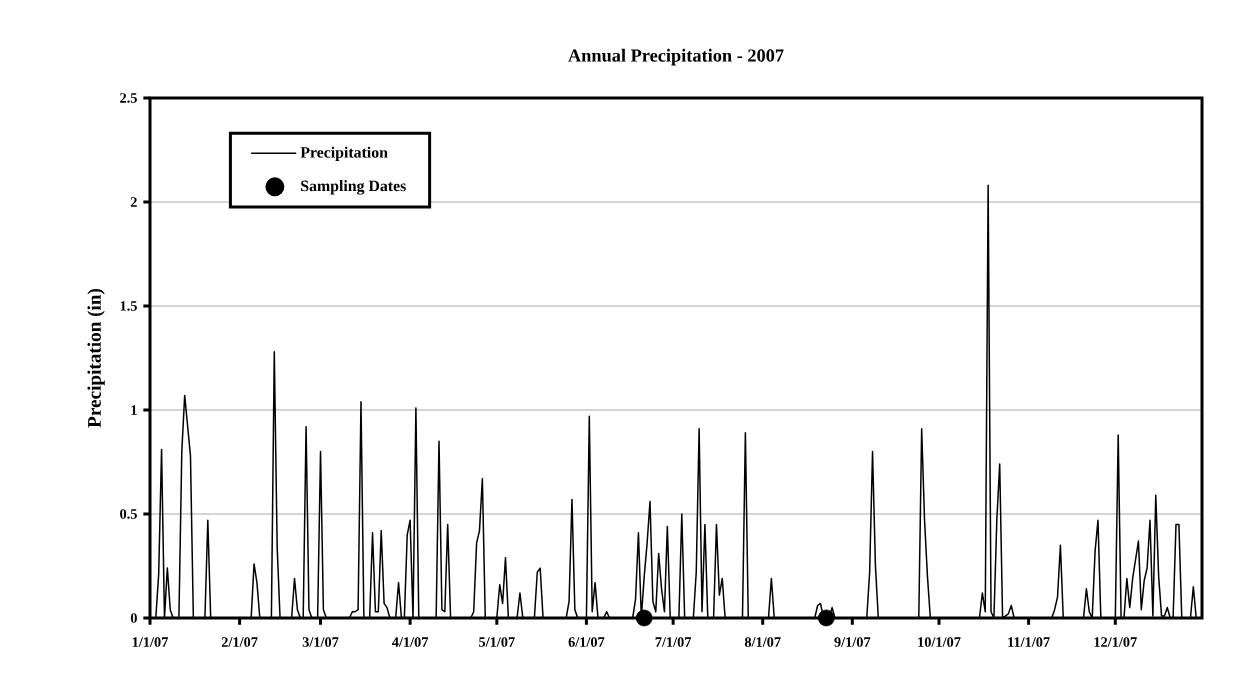 This screenshot has height=685, width=1249. What do you see at coordinates (497, 642) in the screenshot?
I see `x-tick-label: 5/1/07` at bounding box center [497, 642].